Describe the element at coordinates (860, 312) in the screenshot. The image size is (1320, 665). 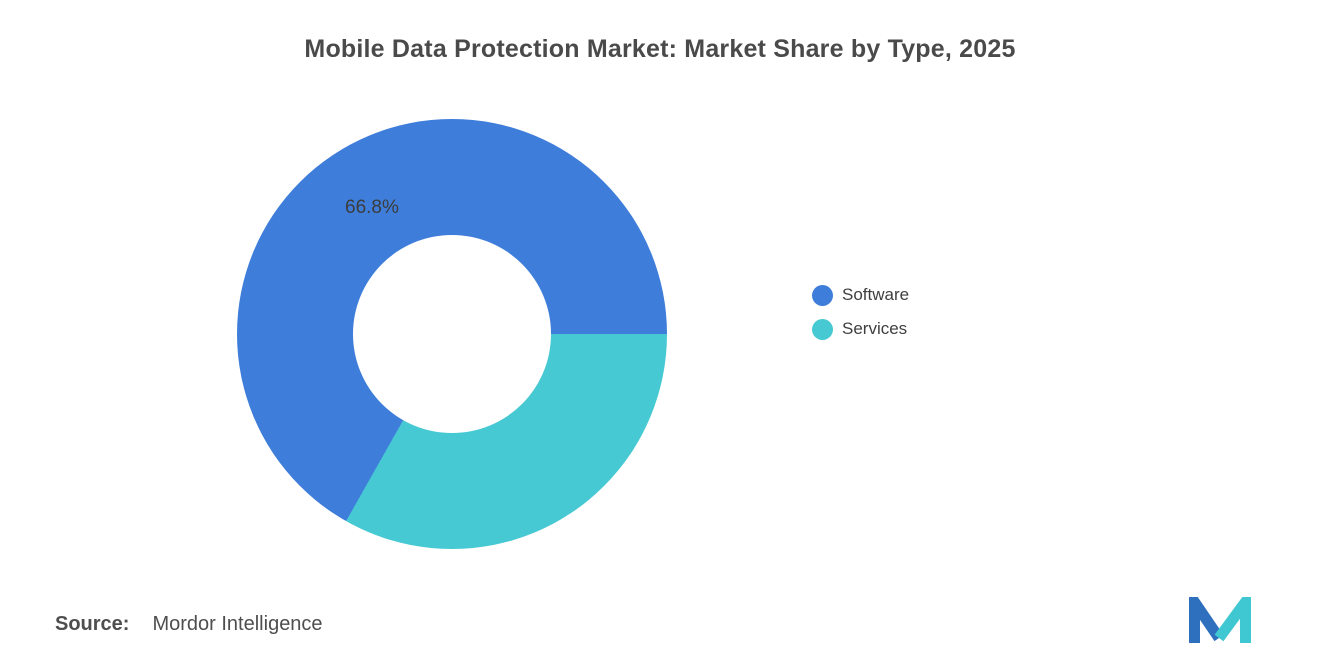
I see `legend: Software Services` at that location.